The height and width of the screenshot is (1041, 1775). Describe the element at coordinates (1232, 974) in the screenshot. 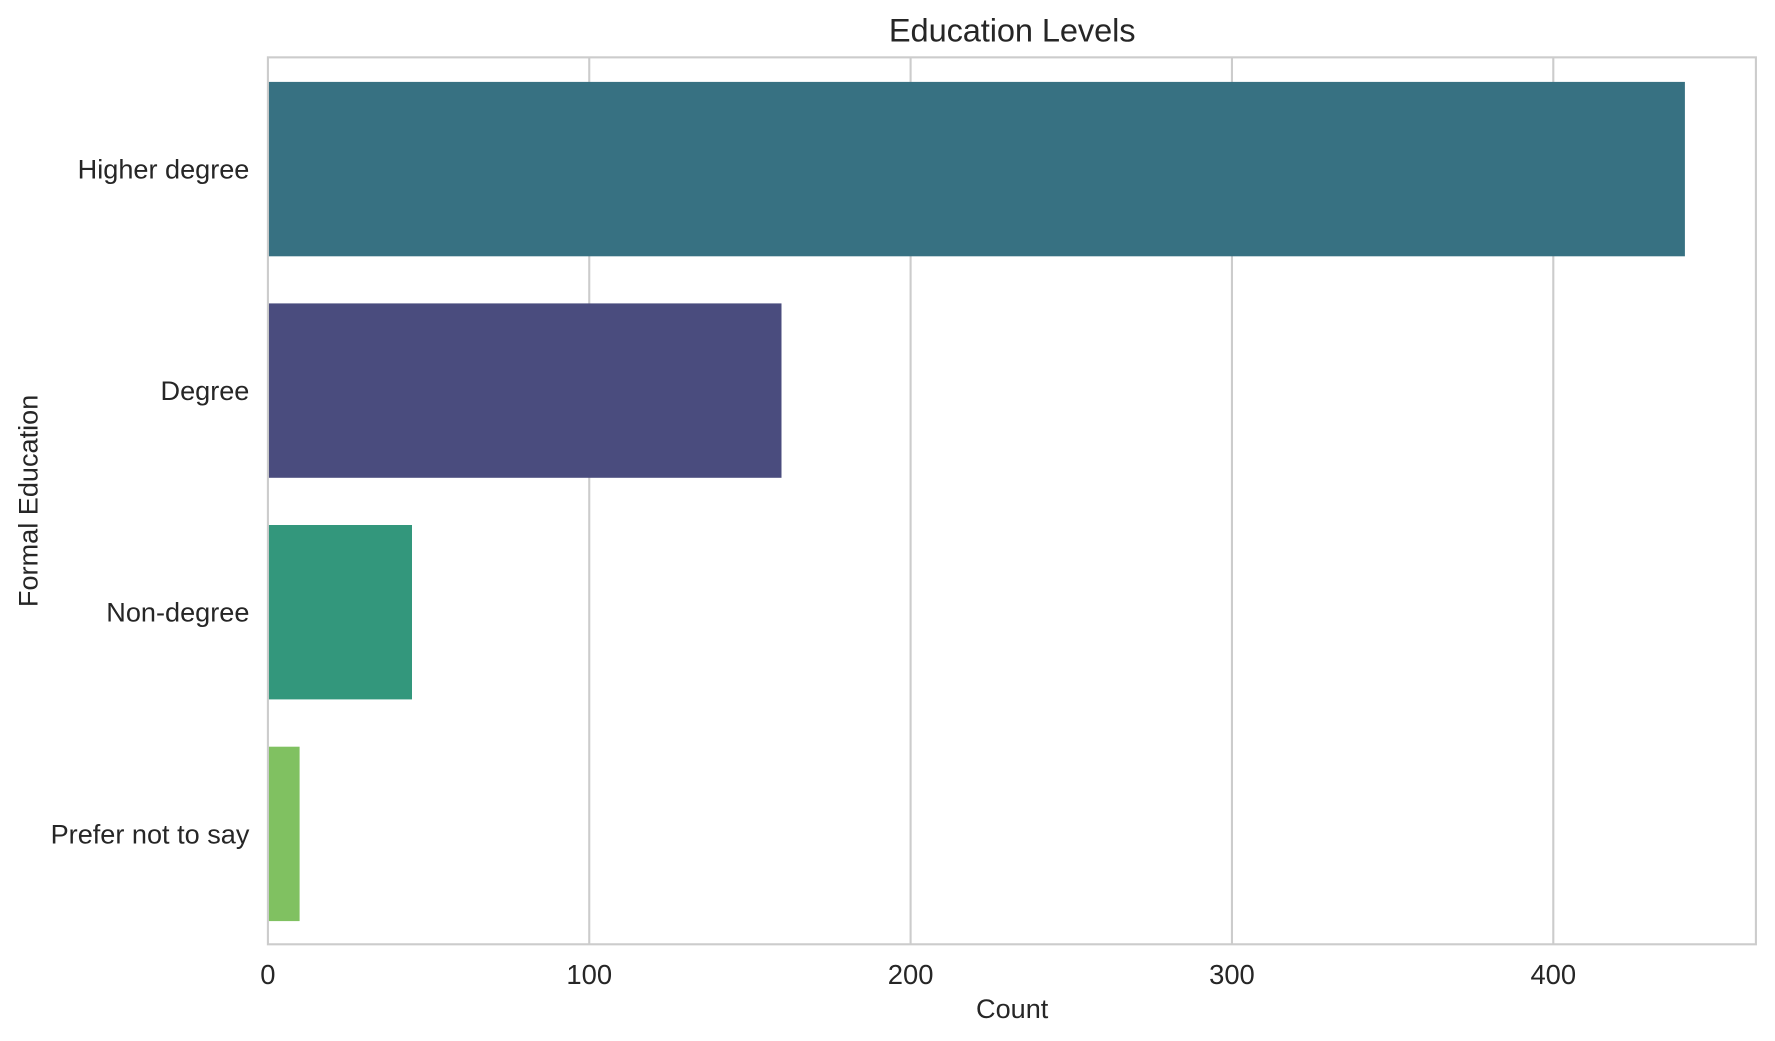

I see `svg-text: 300` at that location.